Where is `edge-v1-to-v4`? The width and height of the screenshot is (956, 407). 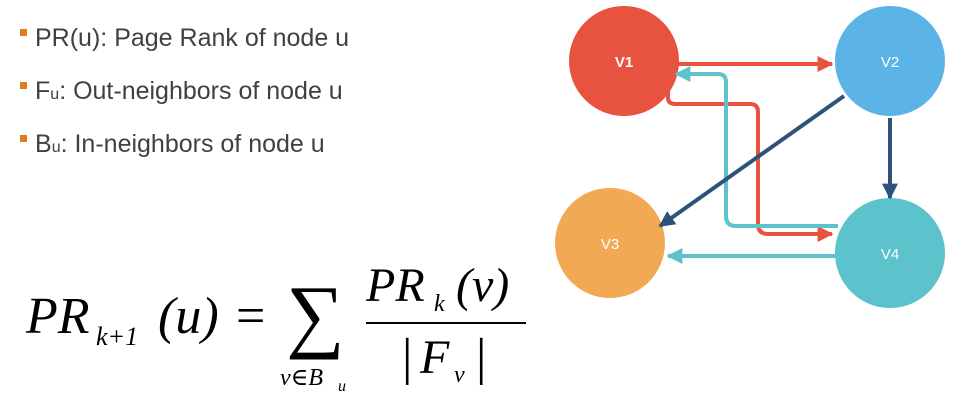 edge-v1-to-v4 is located at coordinates (750, 166).